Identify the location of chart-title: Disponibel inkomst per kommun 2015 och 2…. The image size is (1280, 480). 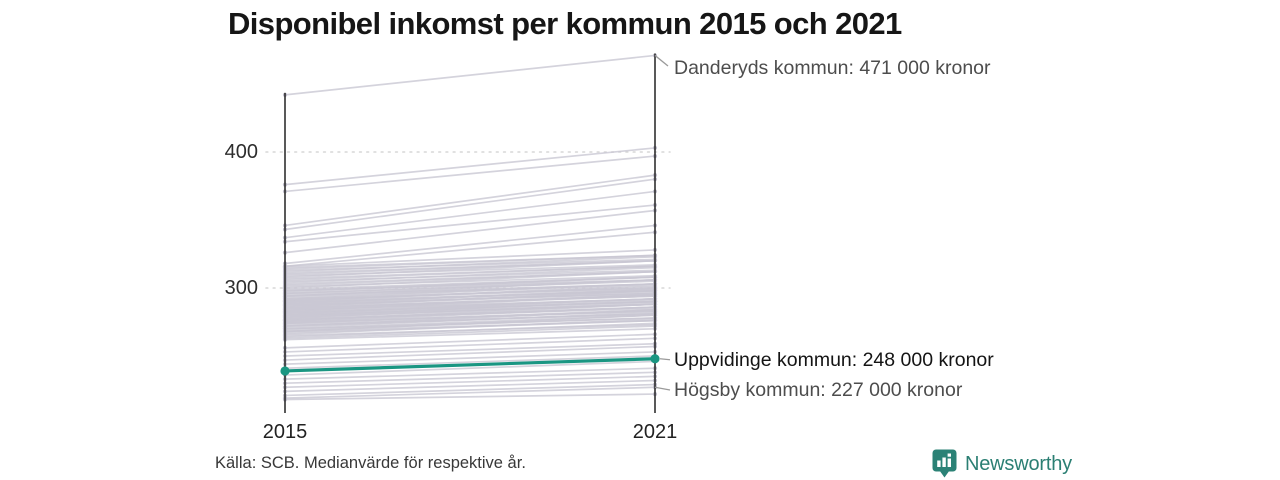
(565, 23).